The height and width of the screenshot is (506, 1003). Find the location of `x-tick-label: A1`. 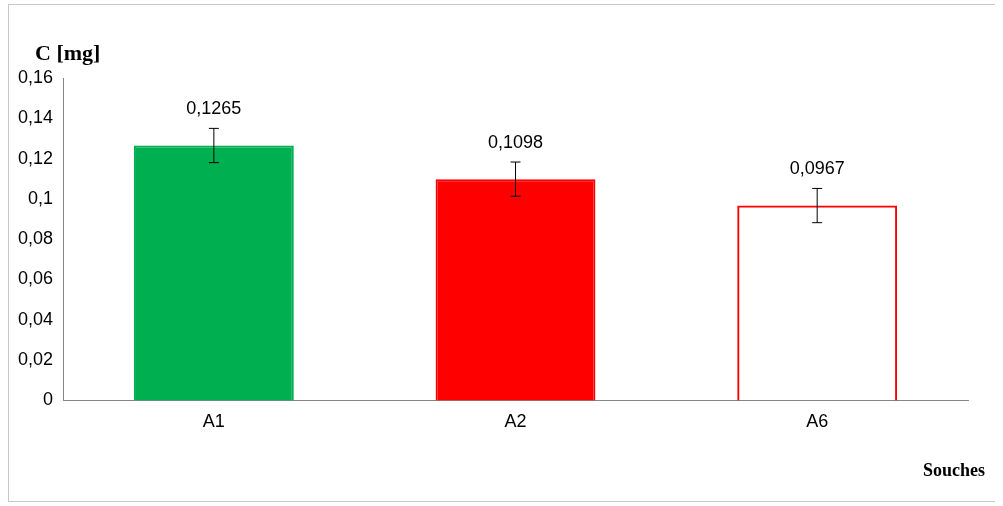

x-tick-label: A1 is located at coordinates (213, 421).